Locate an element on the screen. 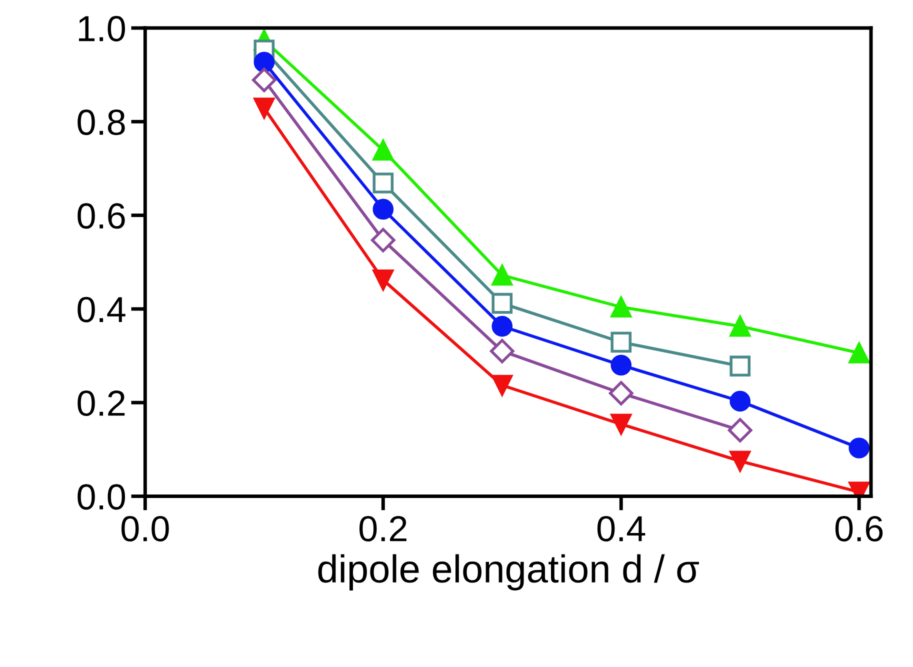  x-axis-title: dipole elongation d / σ is located at coordinates (508, 572).